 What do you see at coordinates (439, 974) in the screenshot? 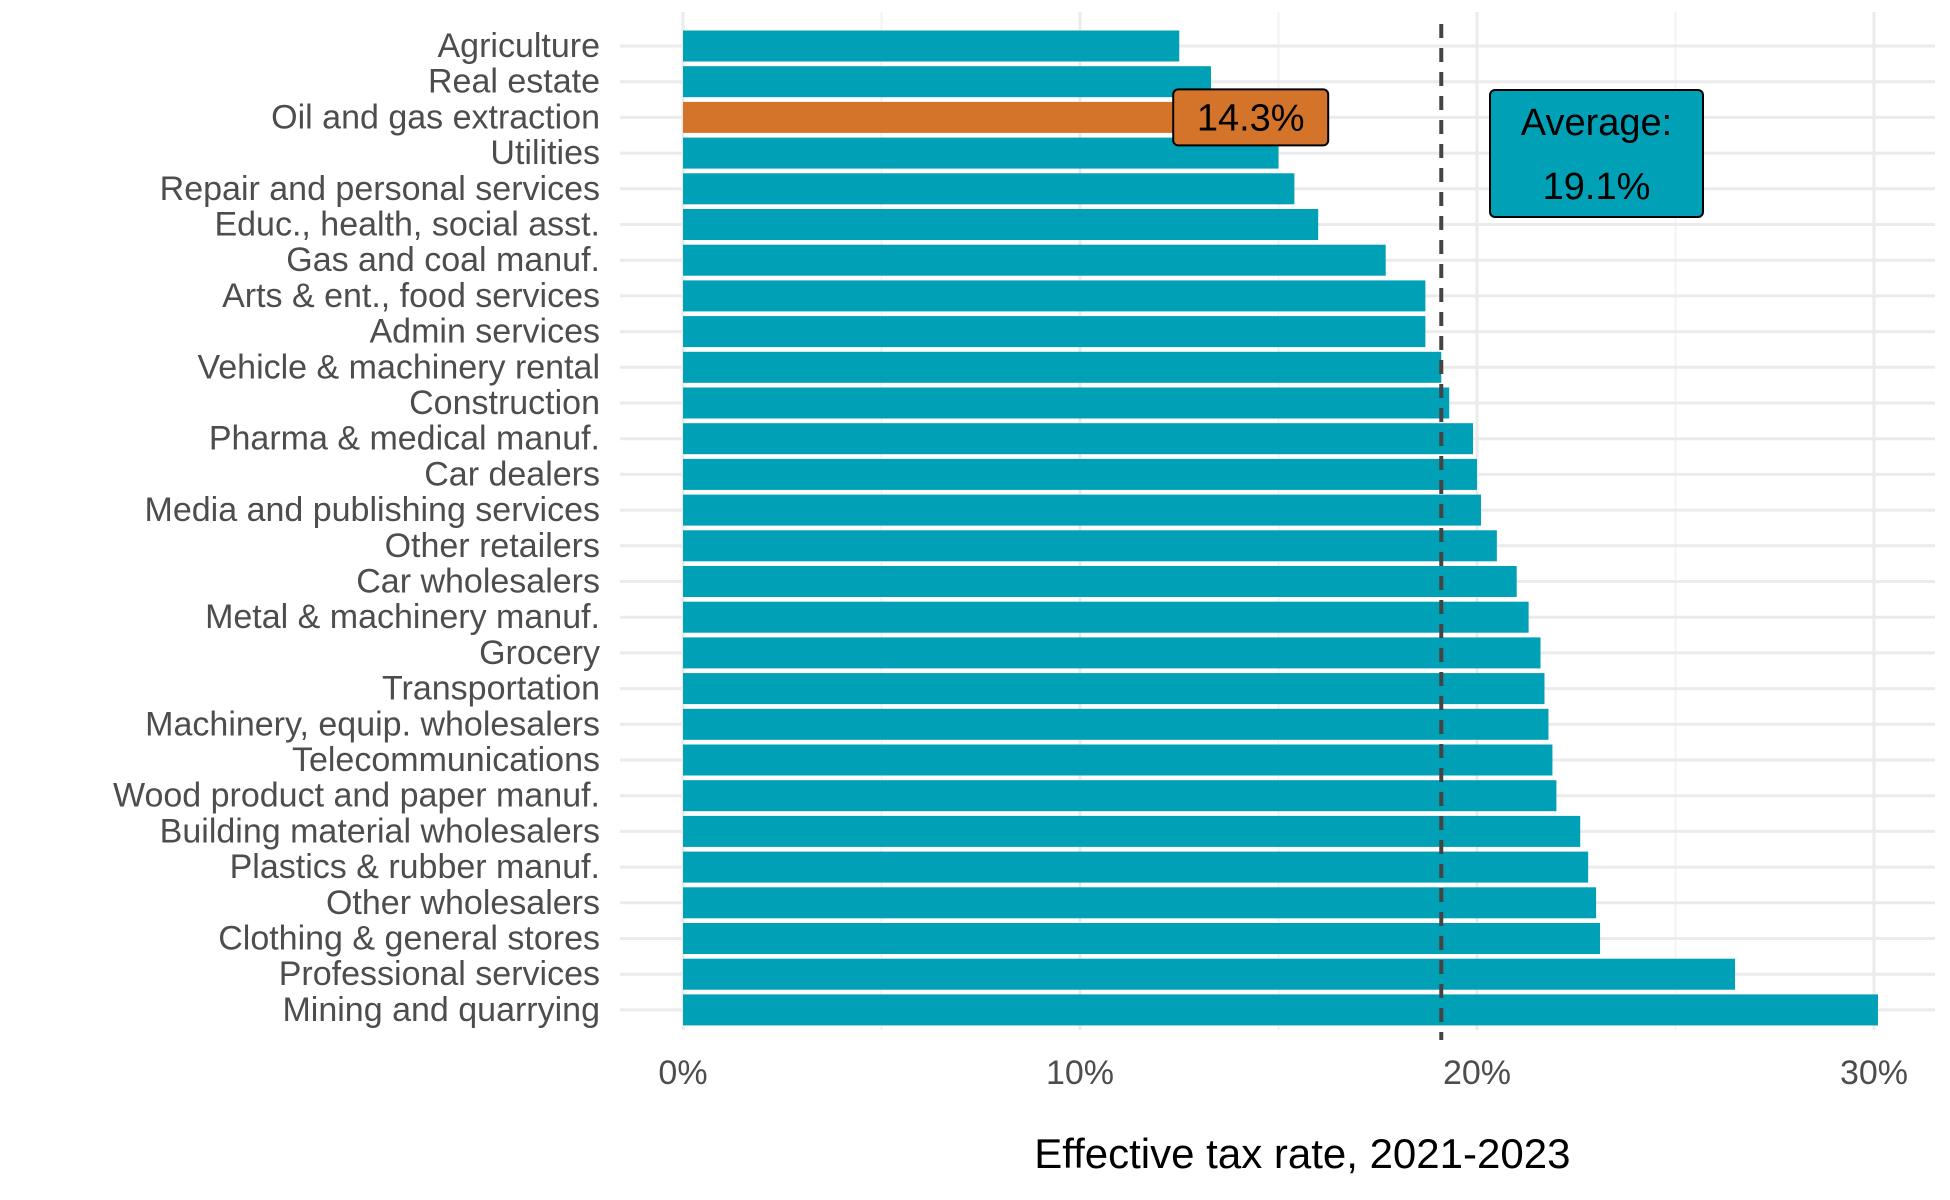
I see `category-label: Professional services` at bounding box center [439, 974].